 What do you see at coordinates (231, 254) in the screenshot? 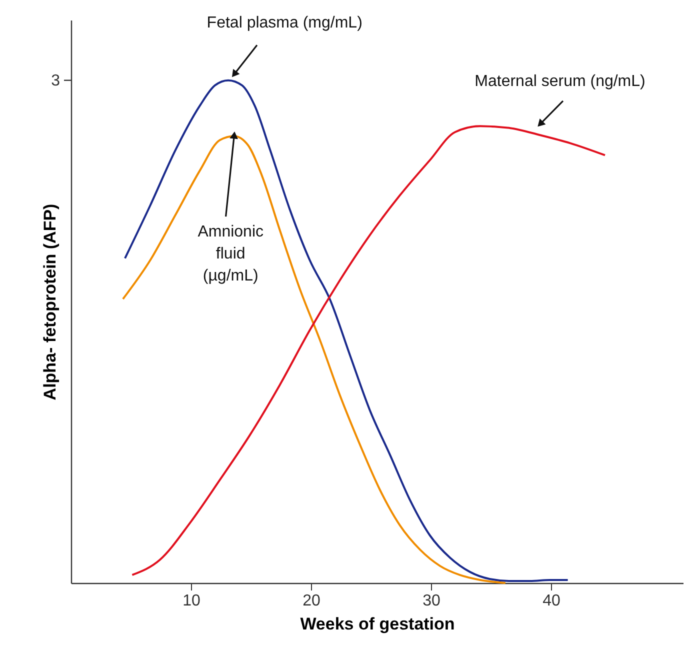
I see `series-label: Amnionic fluid (µg/mL)` at bounding box center [231, 254].